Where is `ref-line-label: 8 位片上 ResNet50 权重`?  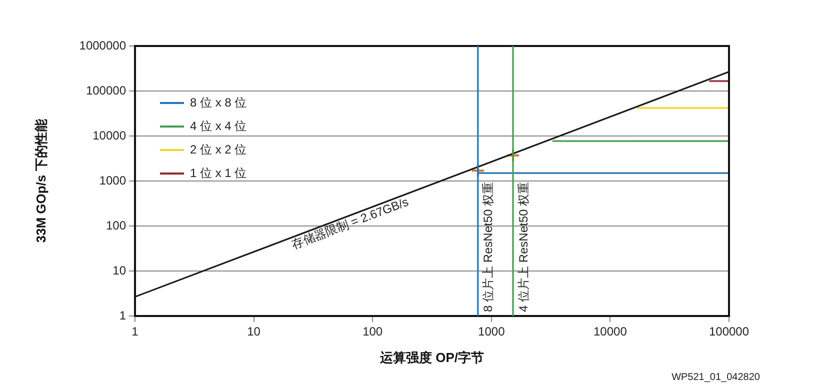
ref-line-label: 8 位片上 ResNet50 权重 is located at coordinates (488, 247).